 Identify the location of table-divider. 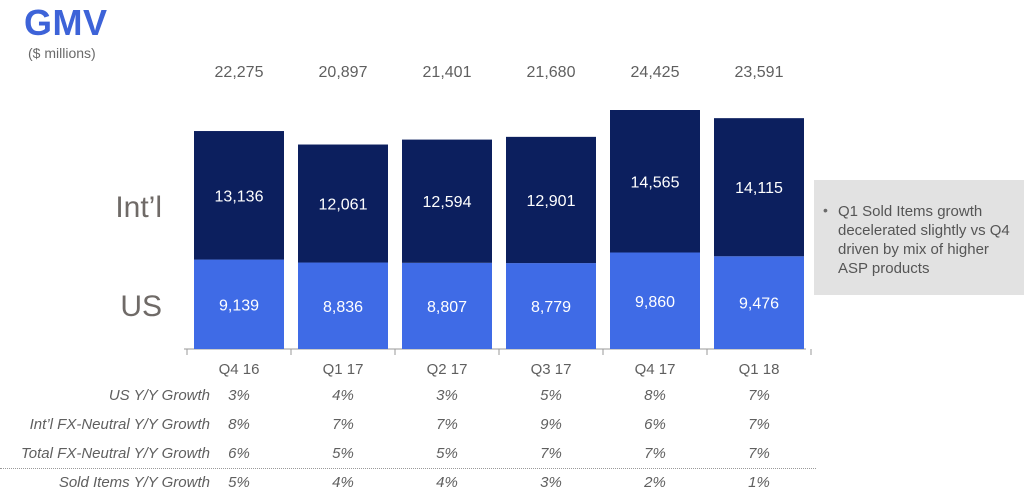
(408, 468).